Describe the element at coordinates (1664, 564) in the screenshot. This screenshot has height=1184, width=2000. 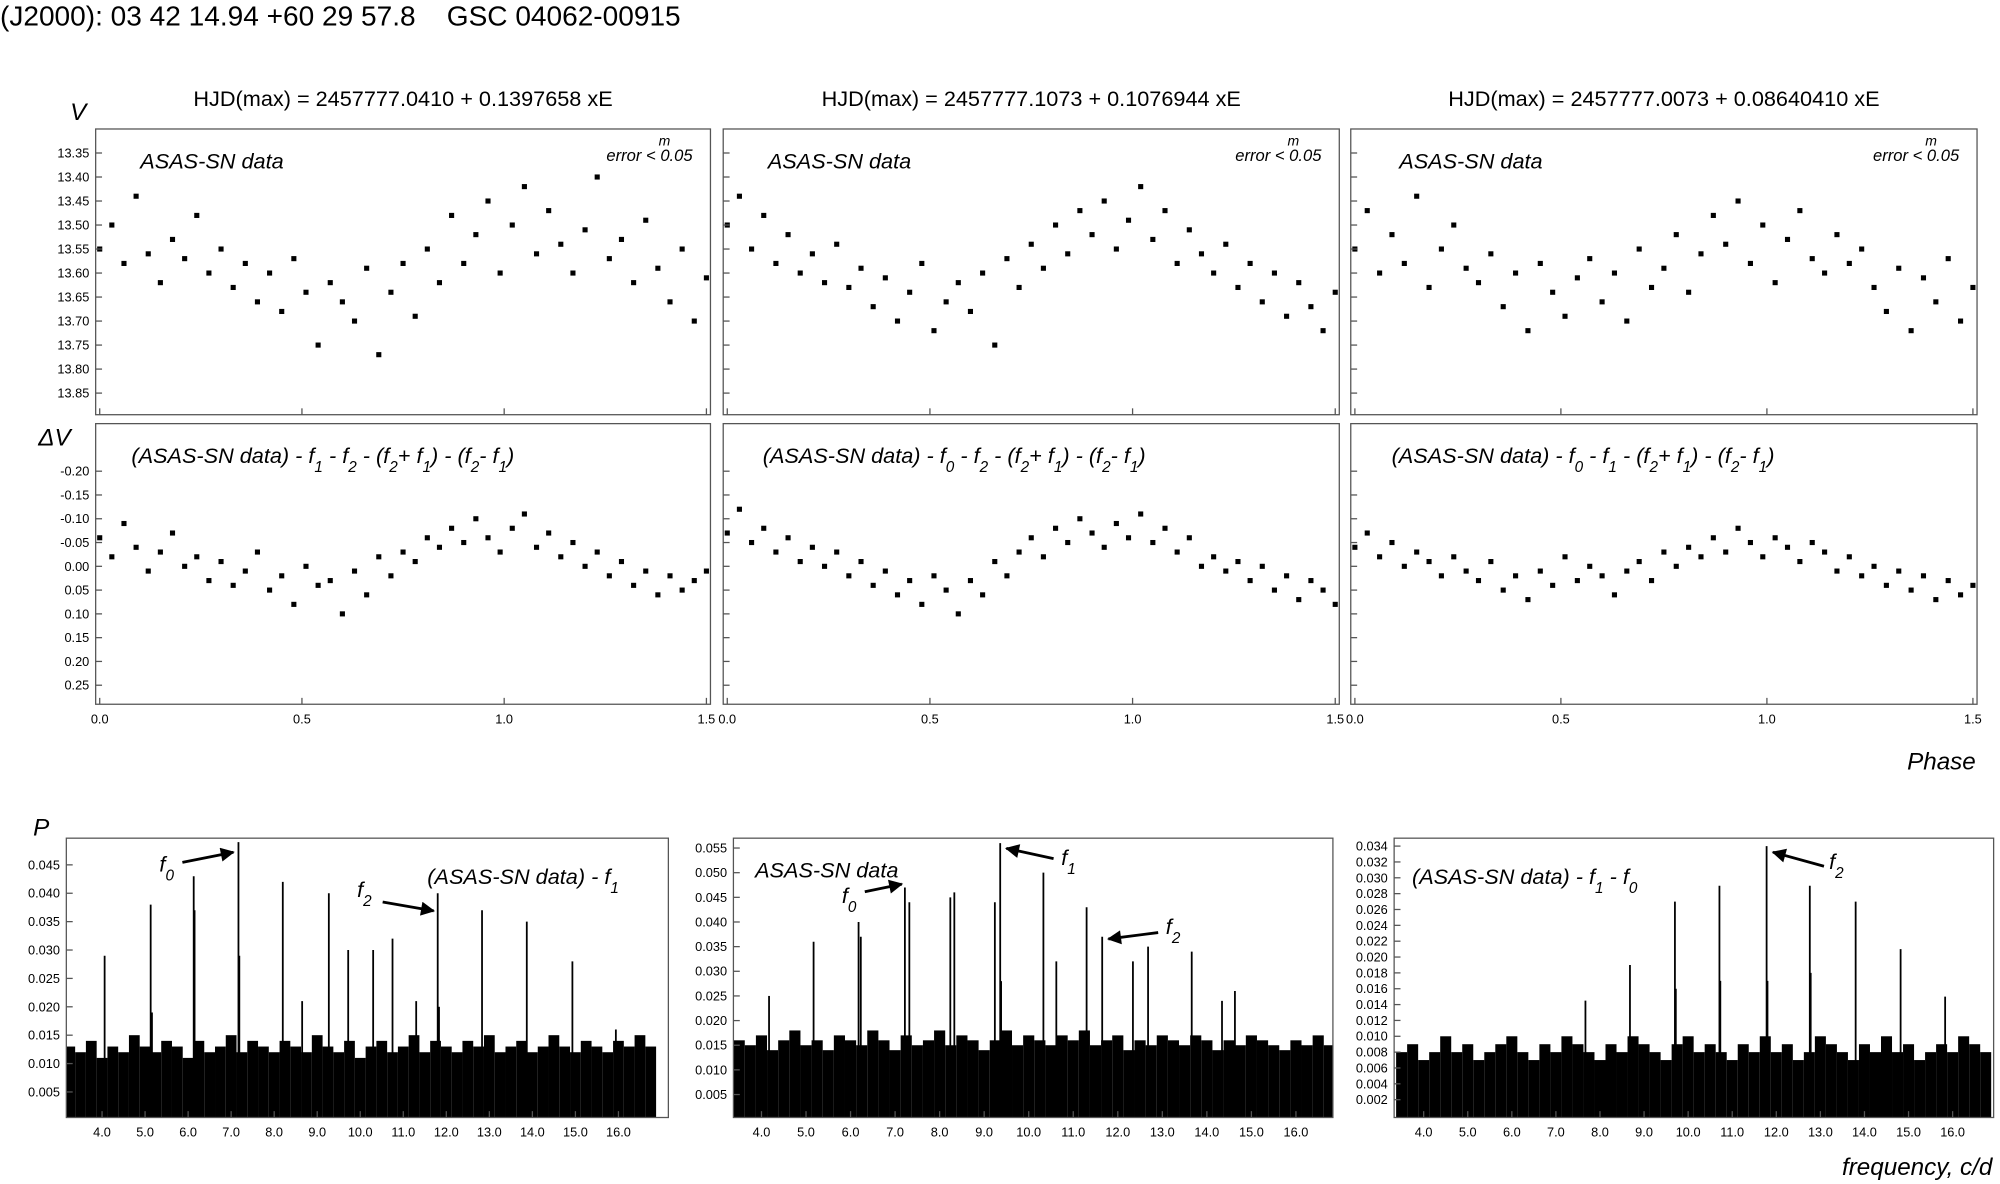
I see `plot-area` at that location.